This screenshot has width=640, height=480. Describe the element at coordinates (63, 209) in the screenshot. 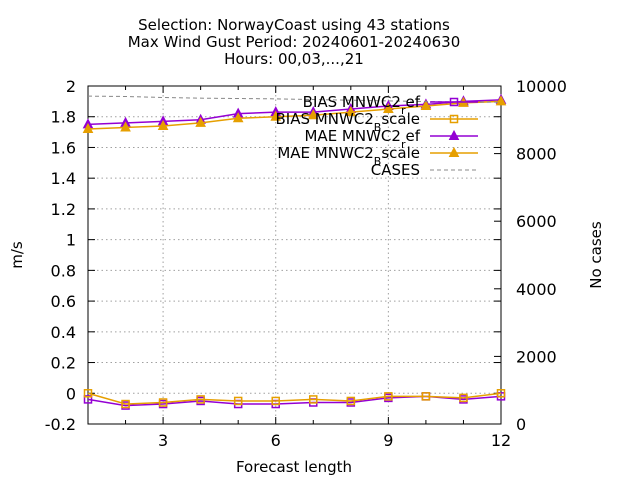

I see `y-tick-label: 1.2` at that location.